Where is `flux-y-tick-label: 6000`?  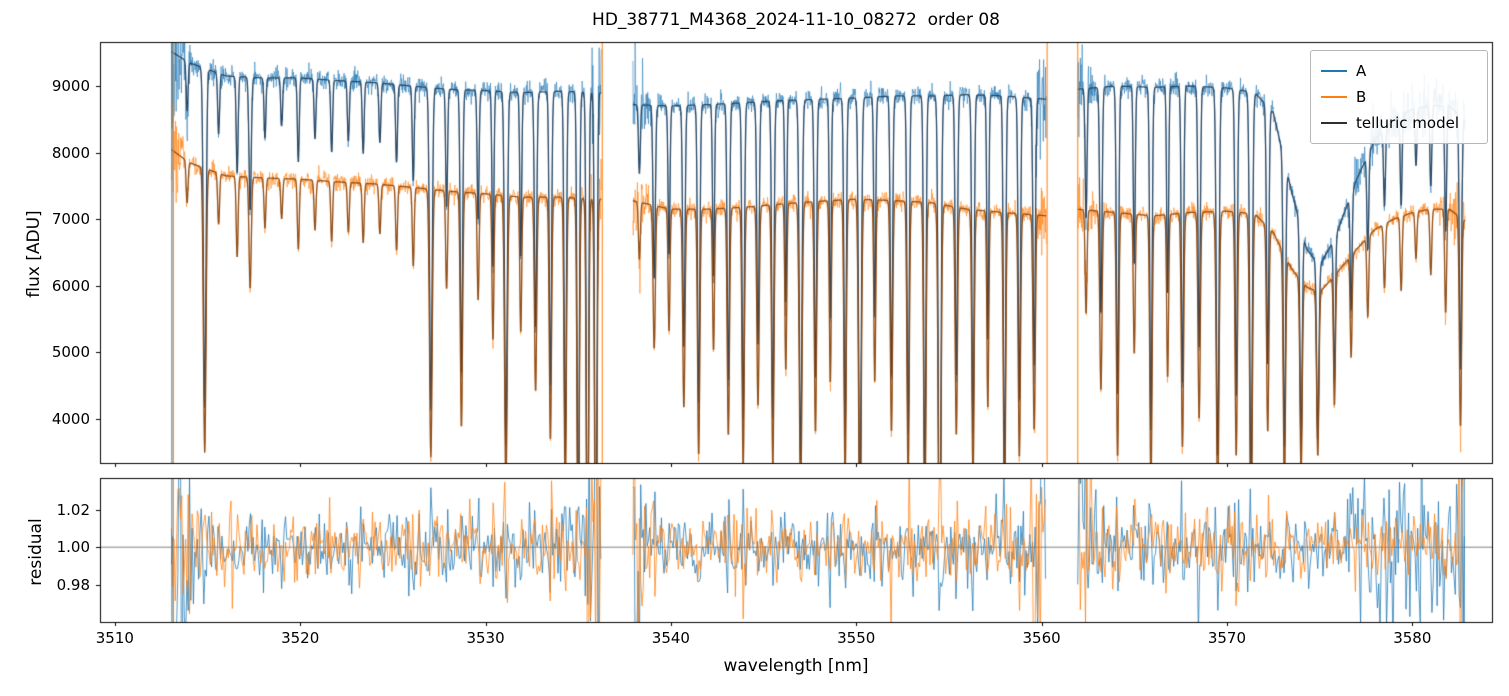
flux-y-tick-label: 6000 is located at coordinates (70, 285).